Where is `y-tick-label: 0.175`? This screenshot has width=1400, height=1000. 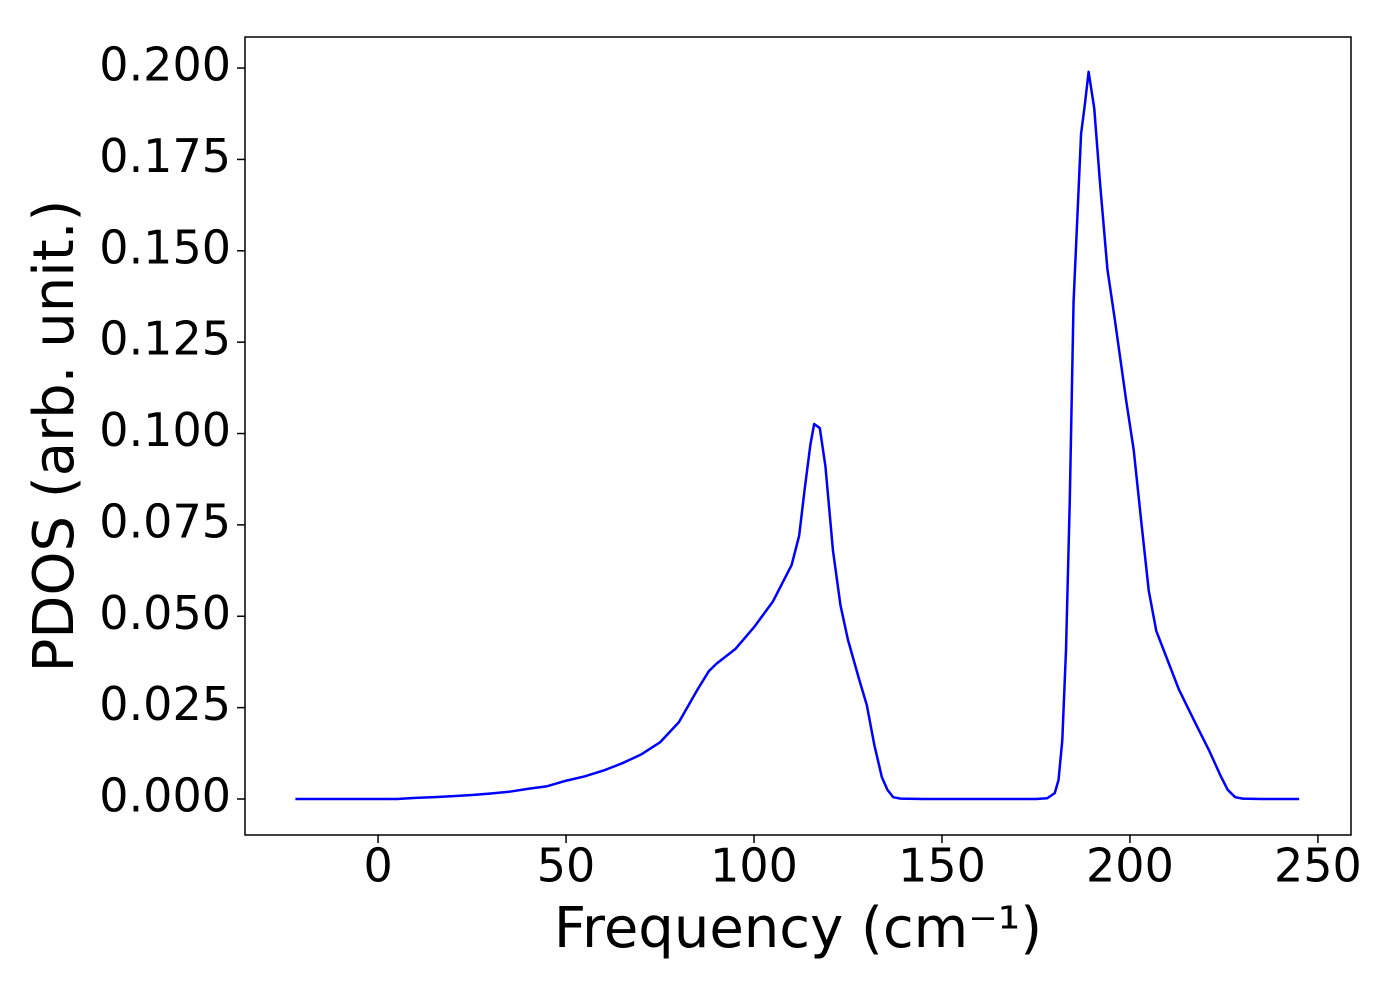 y-tick-label: 0.175 is located at coordinates (165, 156).